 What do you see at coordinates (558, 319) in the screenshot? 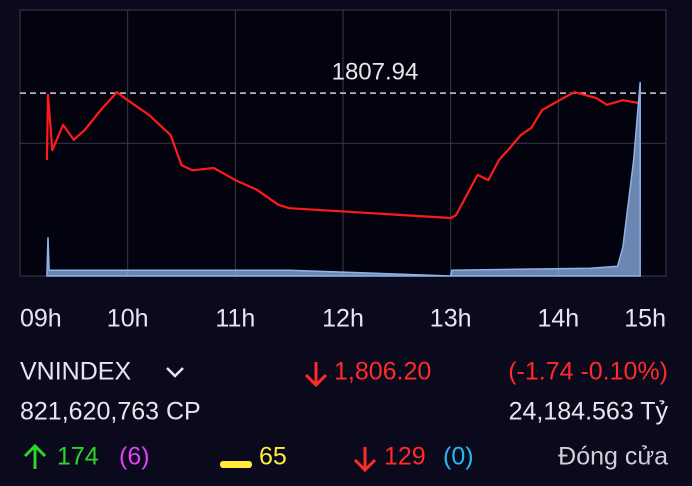
I see `x-tick-label: 14h` at bounding box center [558, 319].